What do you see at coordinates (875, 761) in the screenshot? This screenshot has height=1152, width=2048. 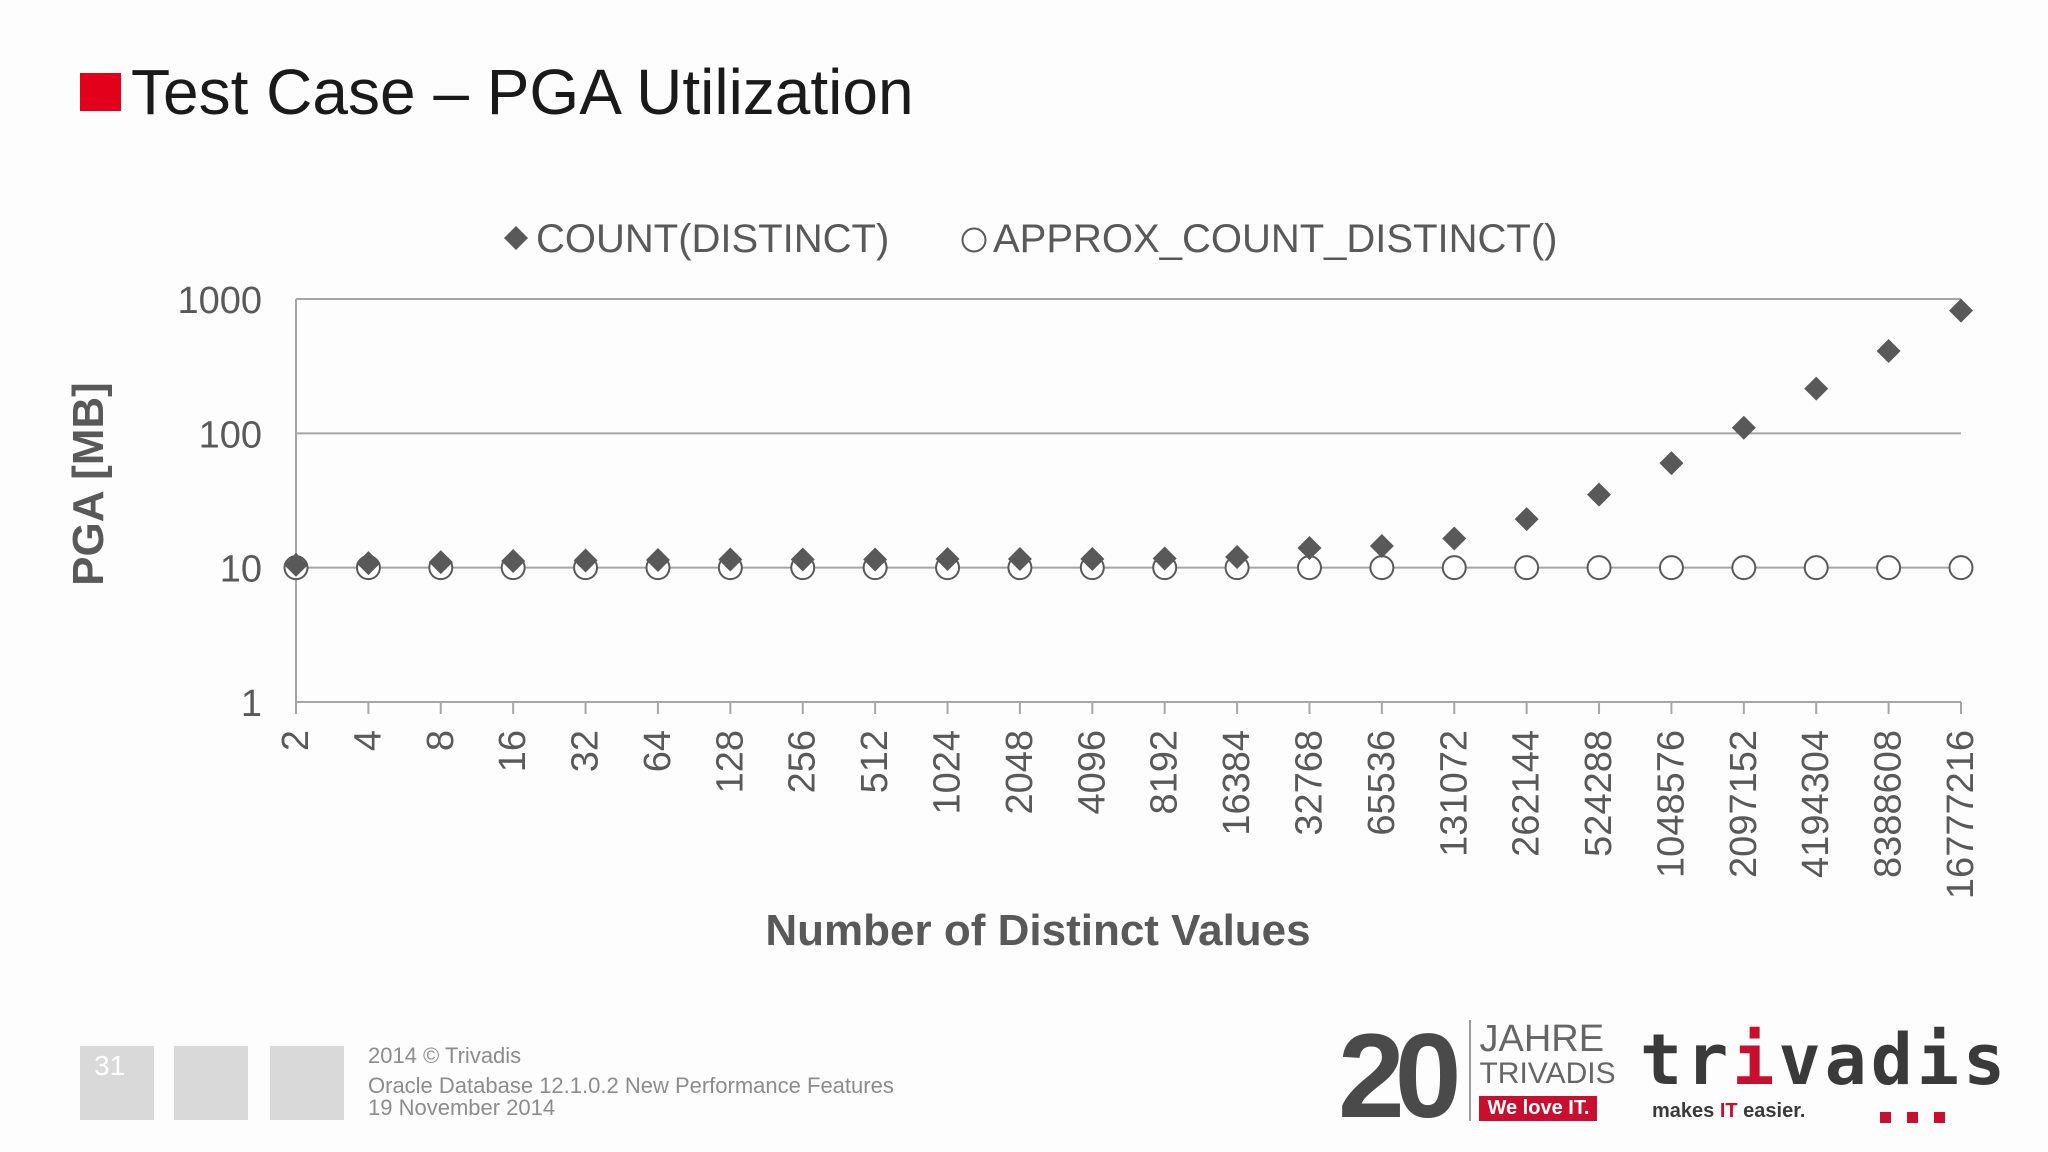 I see `x-tick-label: 512` at bounding box center [875, 761].